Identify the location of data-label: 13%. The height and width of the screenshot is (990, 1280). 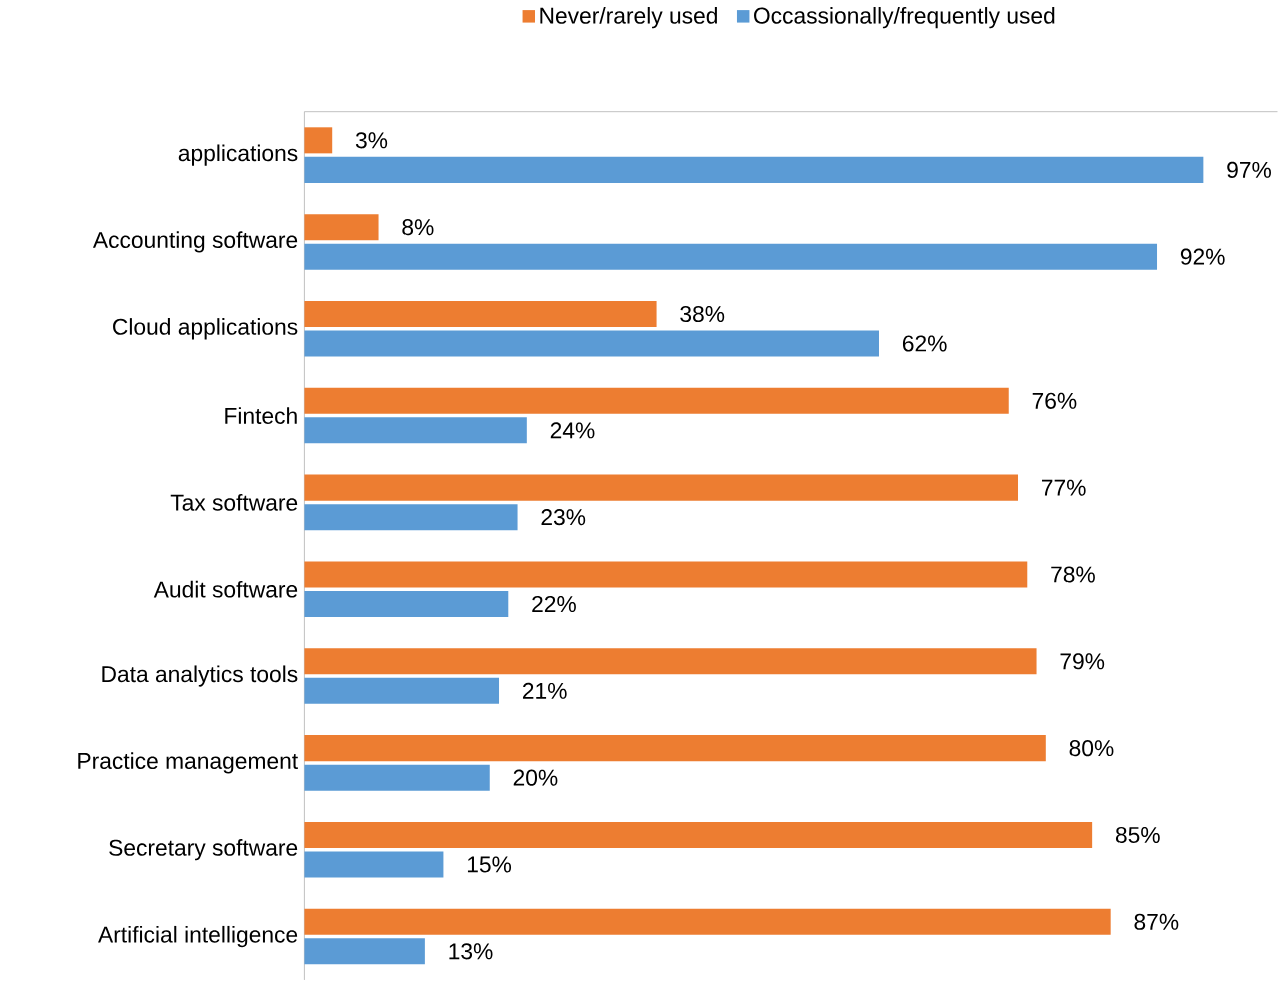
(471, 951).